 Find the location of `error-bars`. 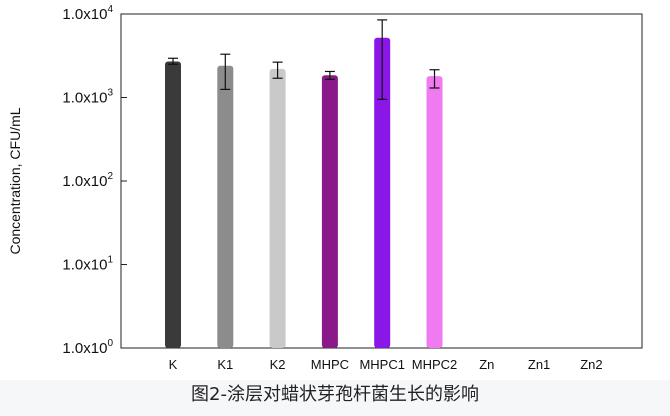

error-bars is located at coordinates (304, 59).